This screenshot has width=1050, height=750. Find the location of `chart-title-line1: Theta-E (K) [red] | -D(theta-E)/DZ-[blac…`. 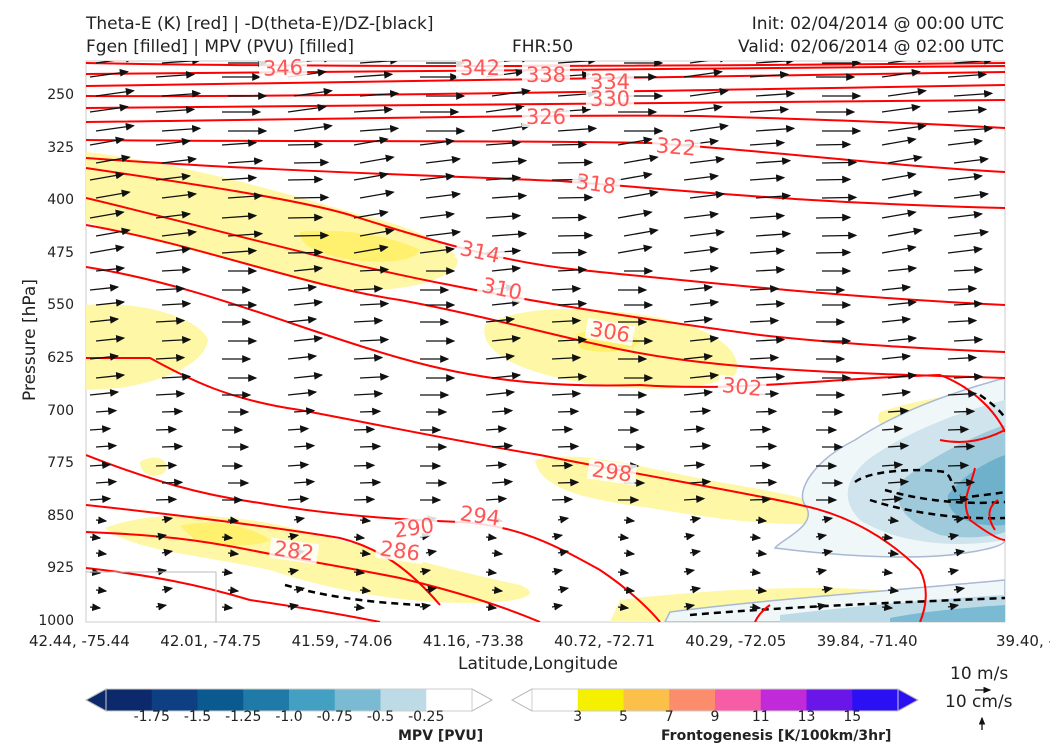

chart-title-line1: Theta-E (K) [red] | -D(theta-E)/DZ-[blac… is located at coordinates (260, 24).